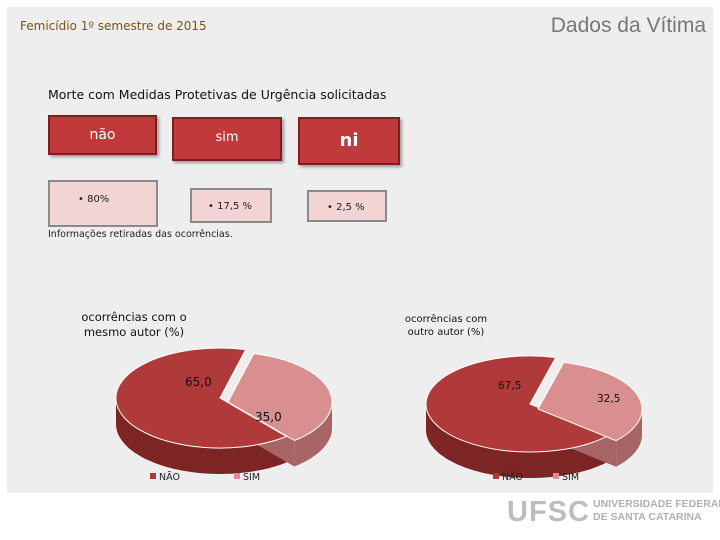 The width and height of the screenshot is (720, 540). What do you see at coordinates (134, 324) in the screenshot?
I see `chart-1-title: ocorrências com o mesmo autor (%)` at bounding box center [134, 324].